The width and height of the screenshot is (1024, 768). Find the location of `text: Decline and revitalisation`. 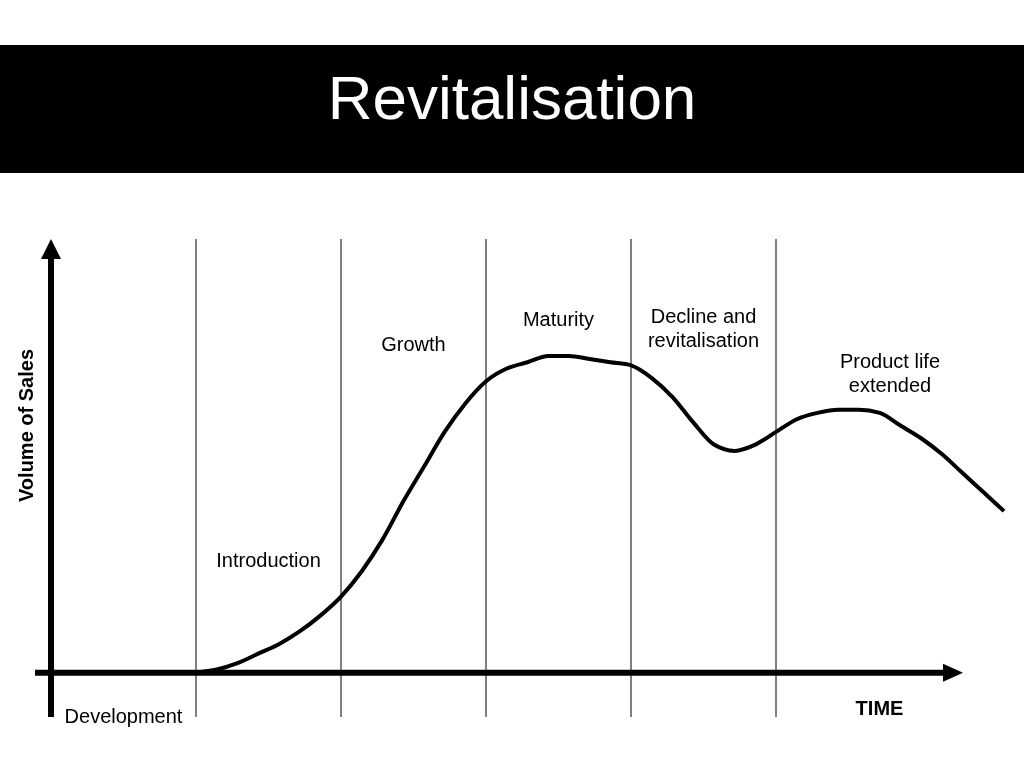

text: Decline and revitalisation is located at coordinates (703, 328).